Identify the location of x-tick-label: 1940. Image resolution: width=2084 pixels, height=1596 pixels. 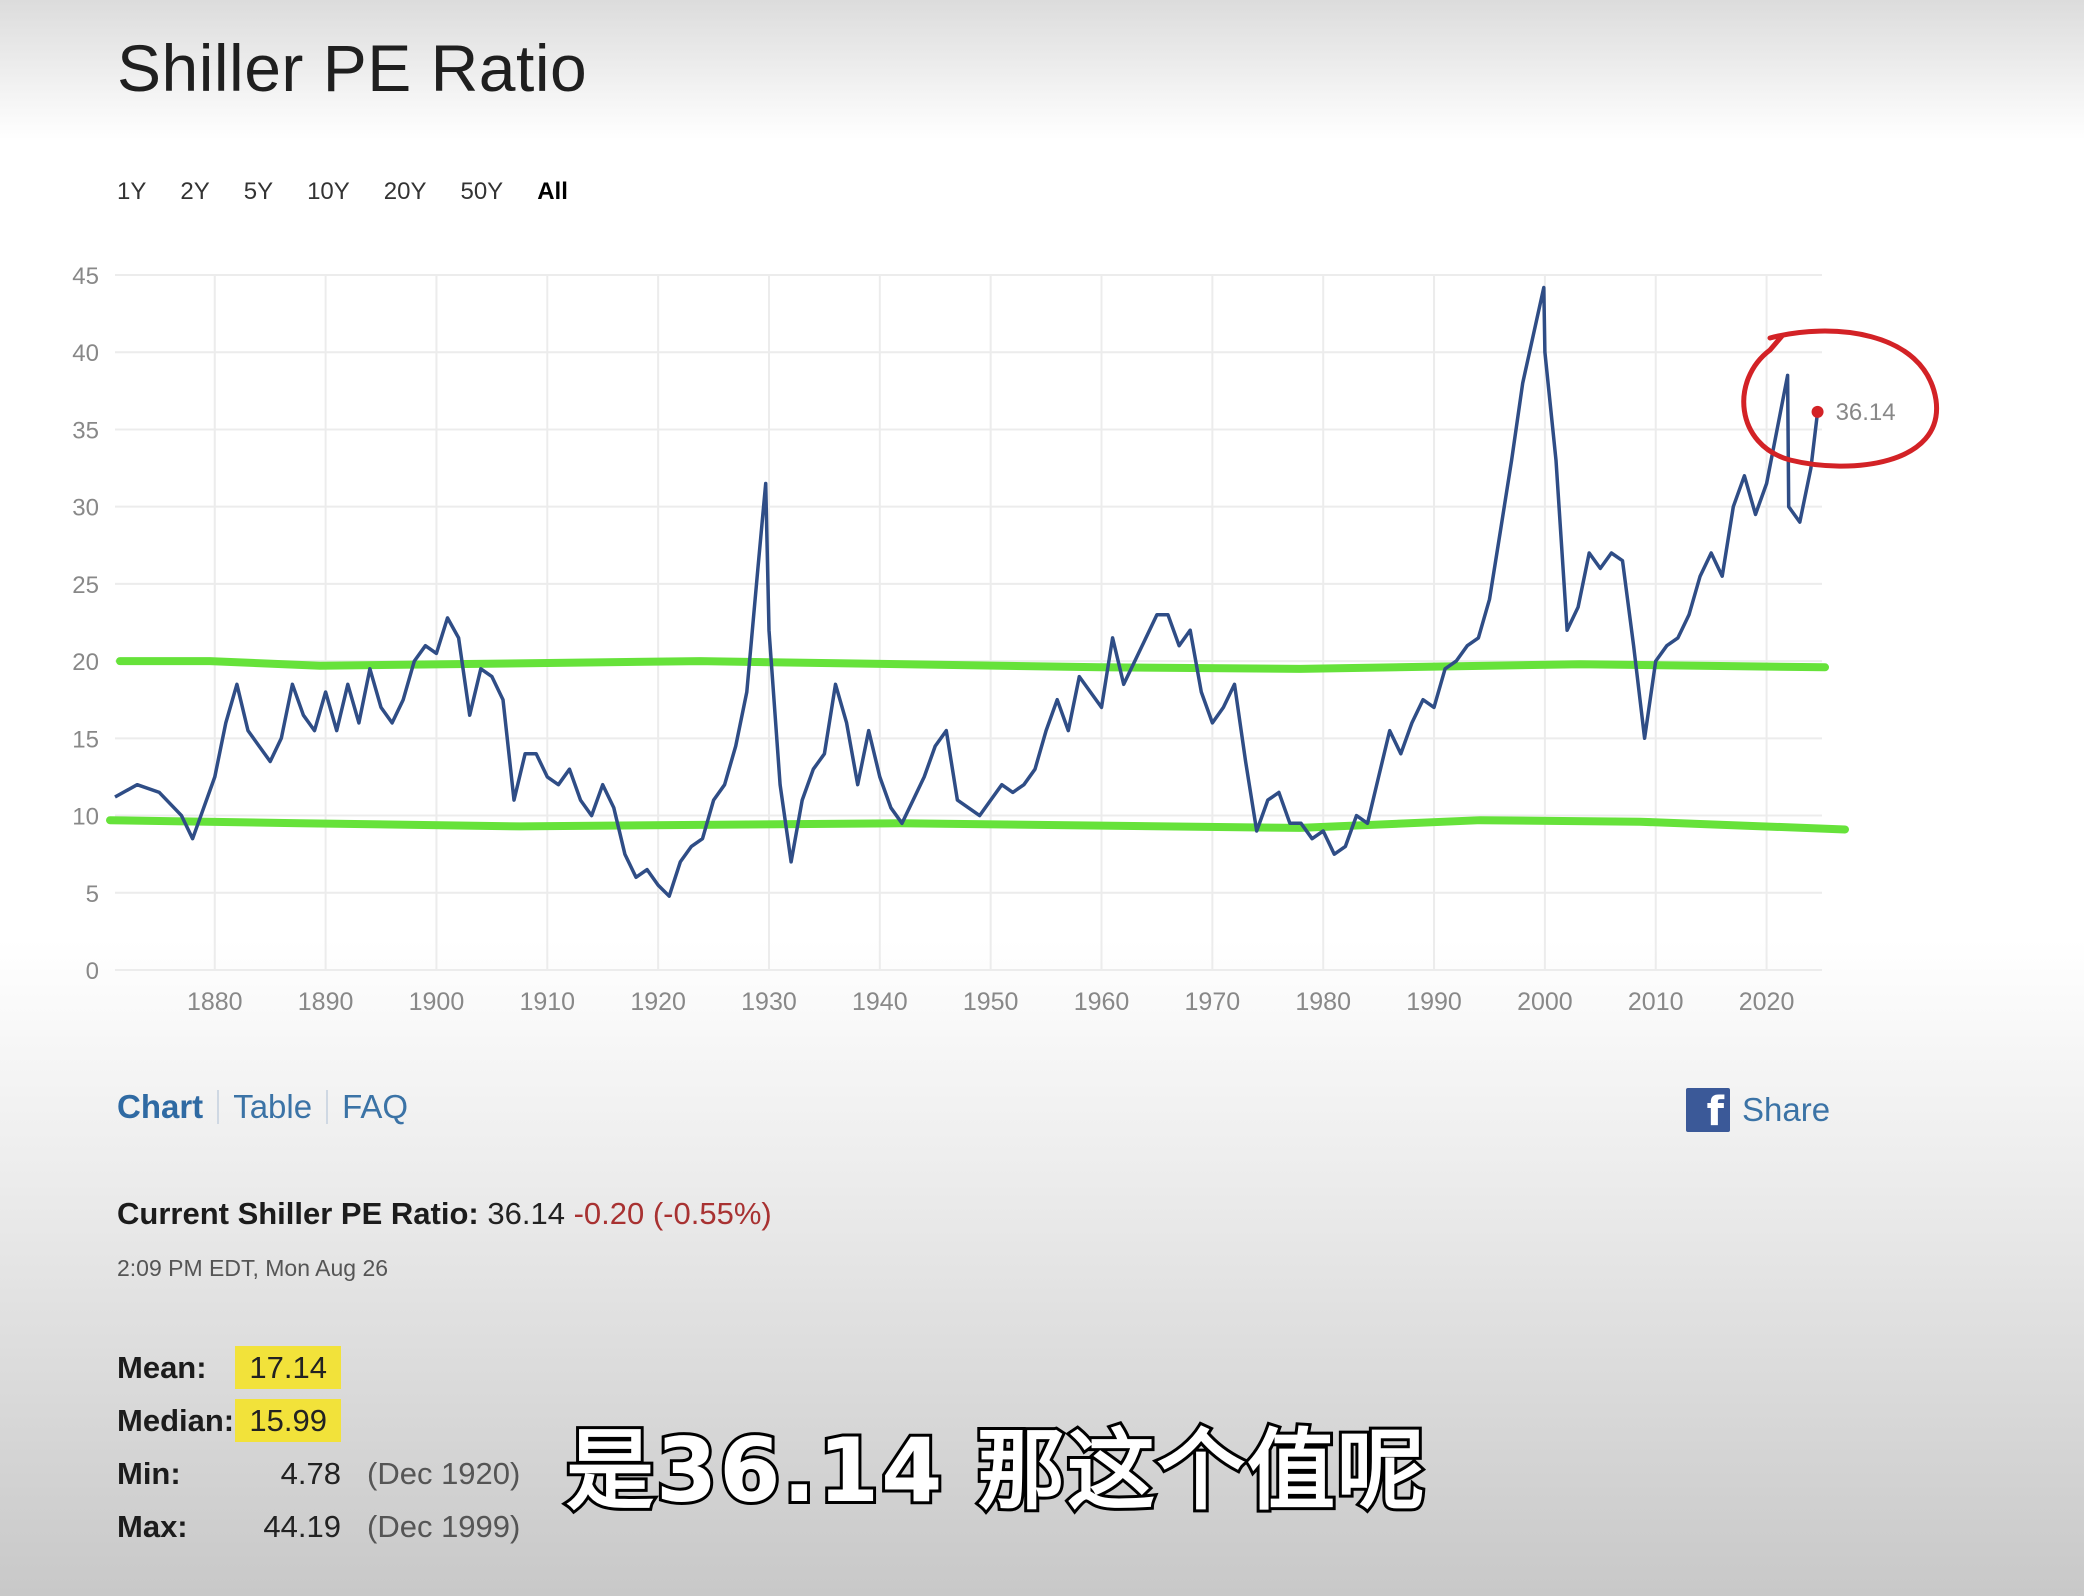
(880, 1002).